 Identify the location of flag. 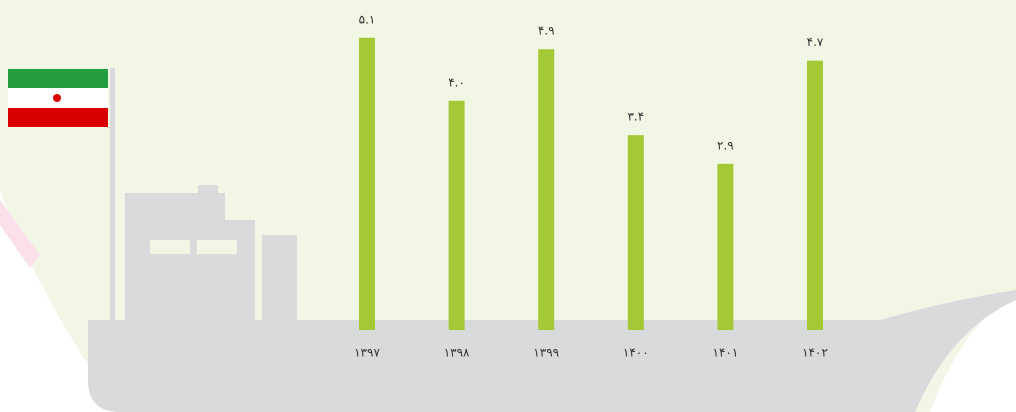
(58, 98).